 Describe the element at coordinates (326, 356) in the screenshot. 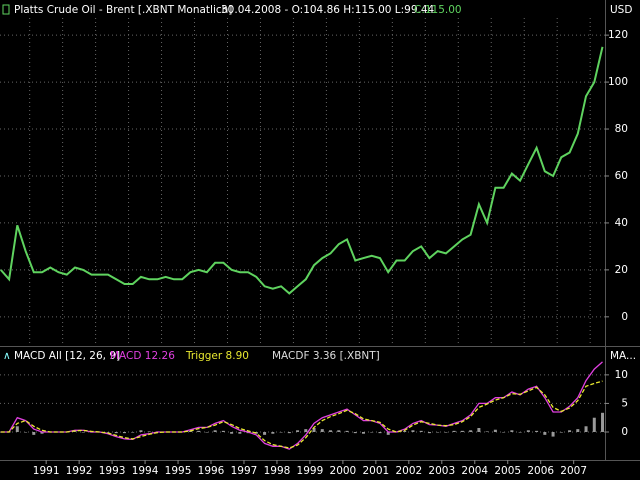

I see `legend-entry: MACDF 3.36 [.XBNT]` at that location.